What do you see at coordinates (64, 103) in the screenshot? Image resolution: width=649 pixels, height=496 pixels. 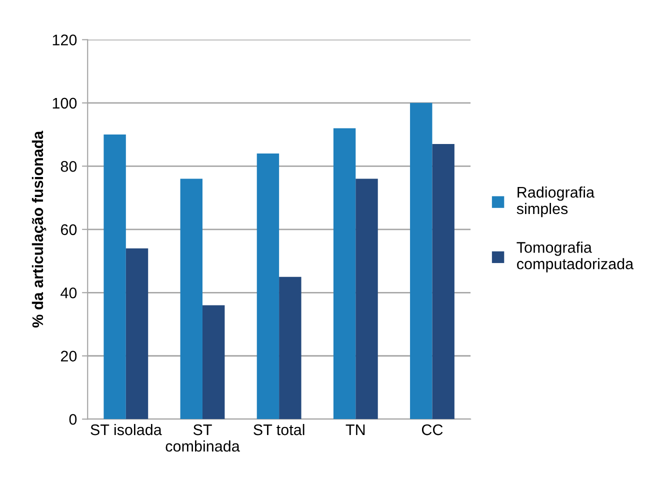 I see `y-tick-label: 100` at bounding box center [64, 103].